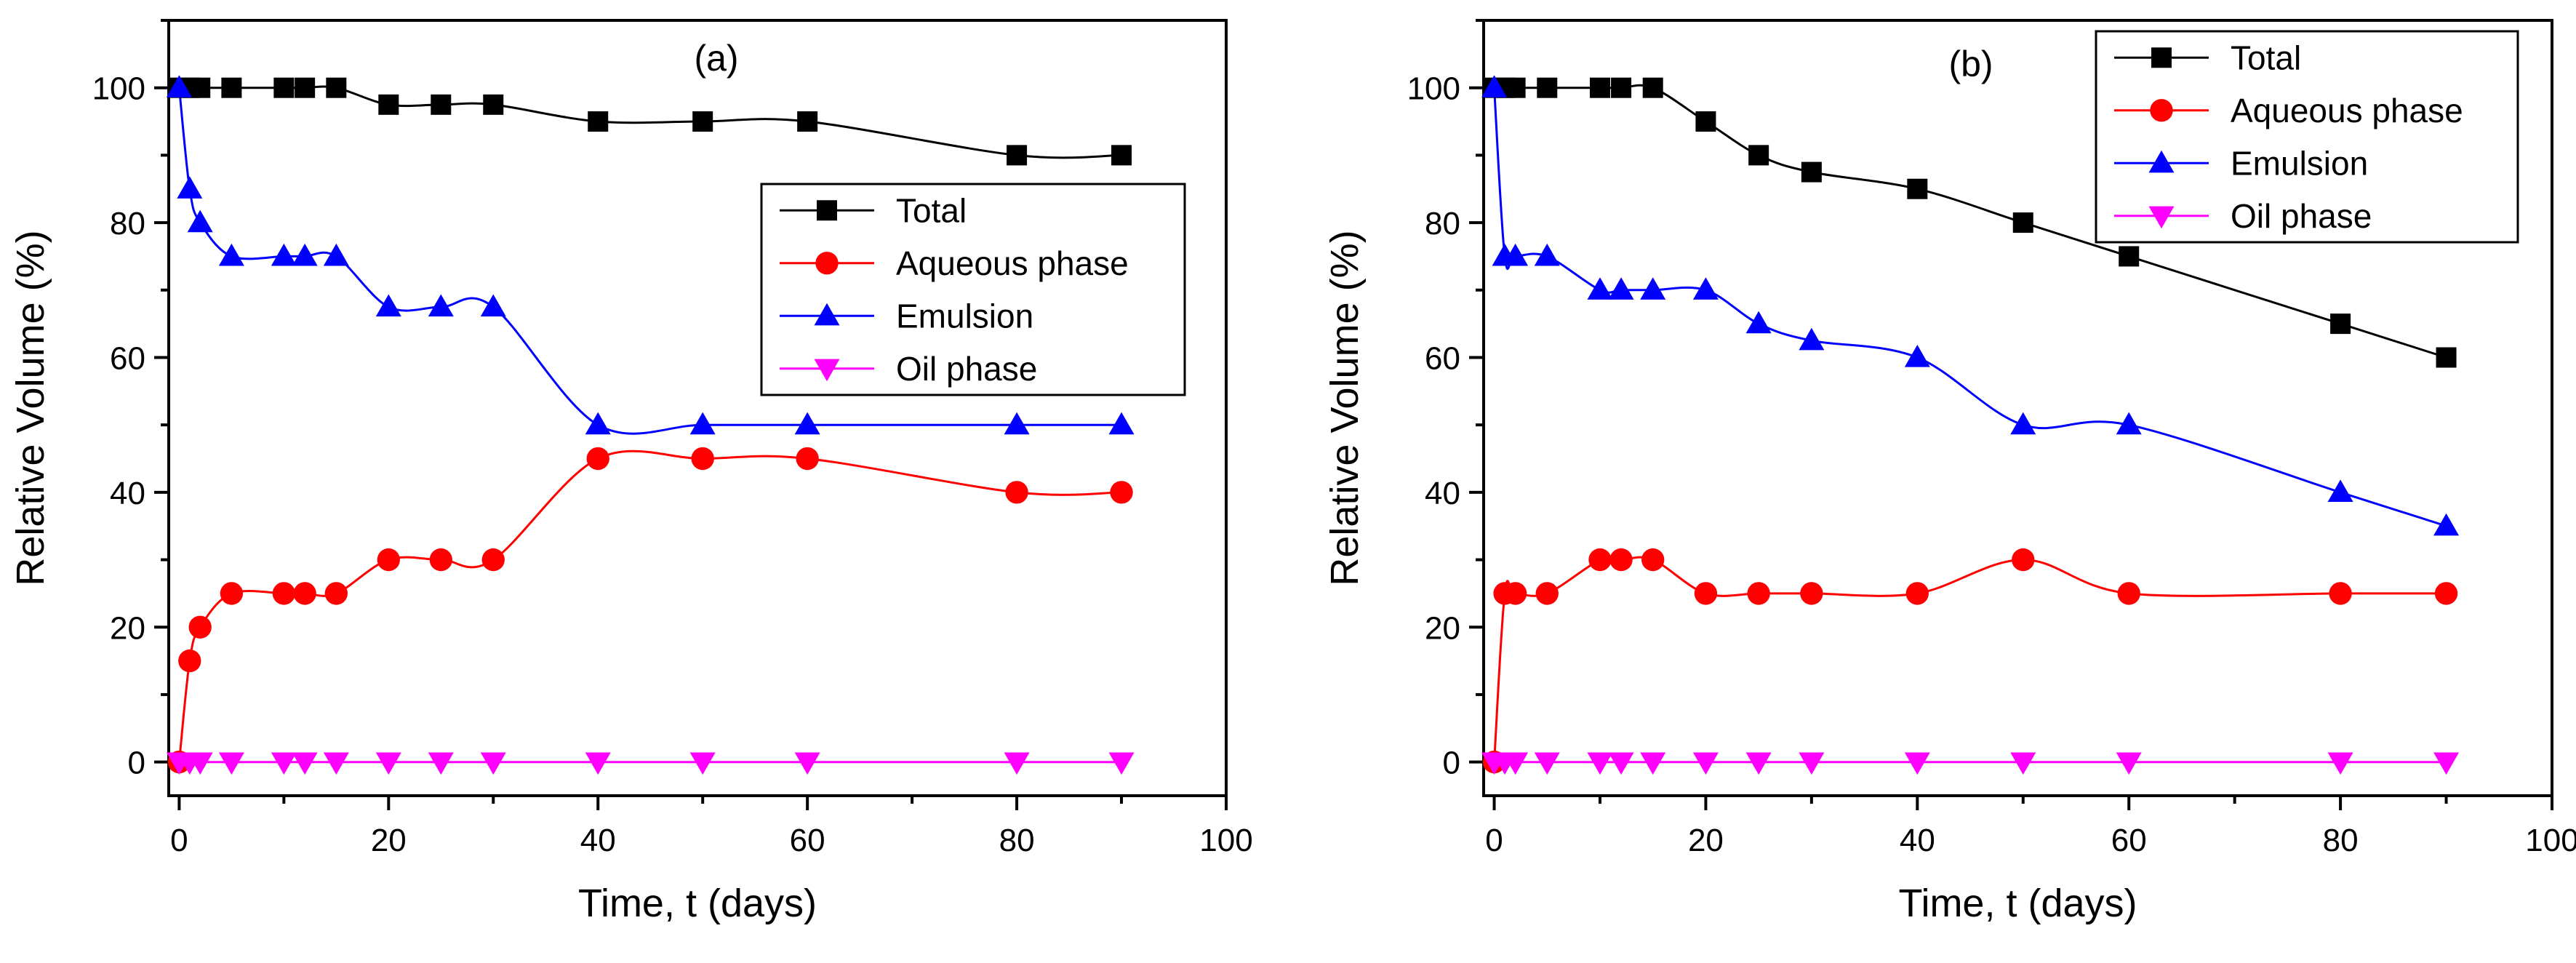  Describe the element at coordinates (1970, 64) in the screenshot. I see `panel-label: (b)` at that location.